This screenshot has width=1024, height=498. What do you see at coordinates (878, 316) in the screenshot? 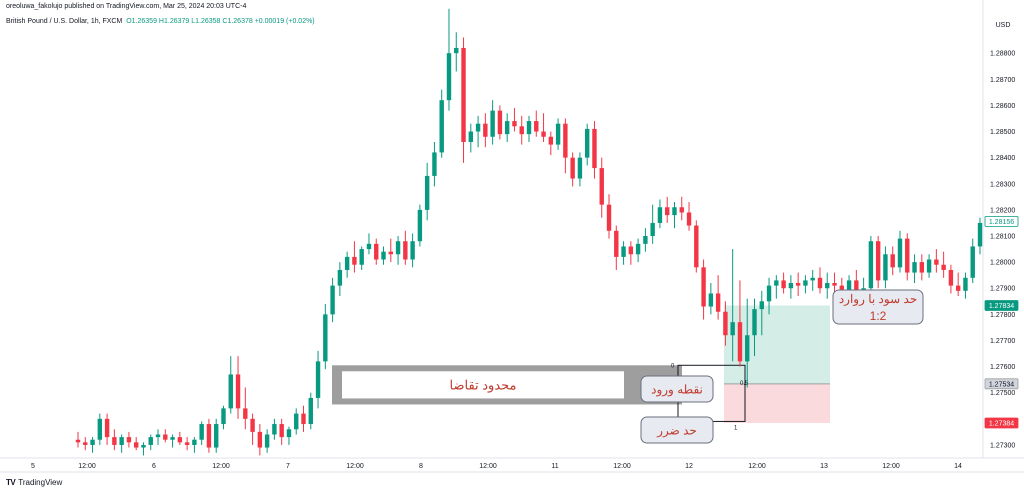
I see `take-profit-callout-text: 1:2` at bounding box center [878, 316].